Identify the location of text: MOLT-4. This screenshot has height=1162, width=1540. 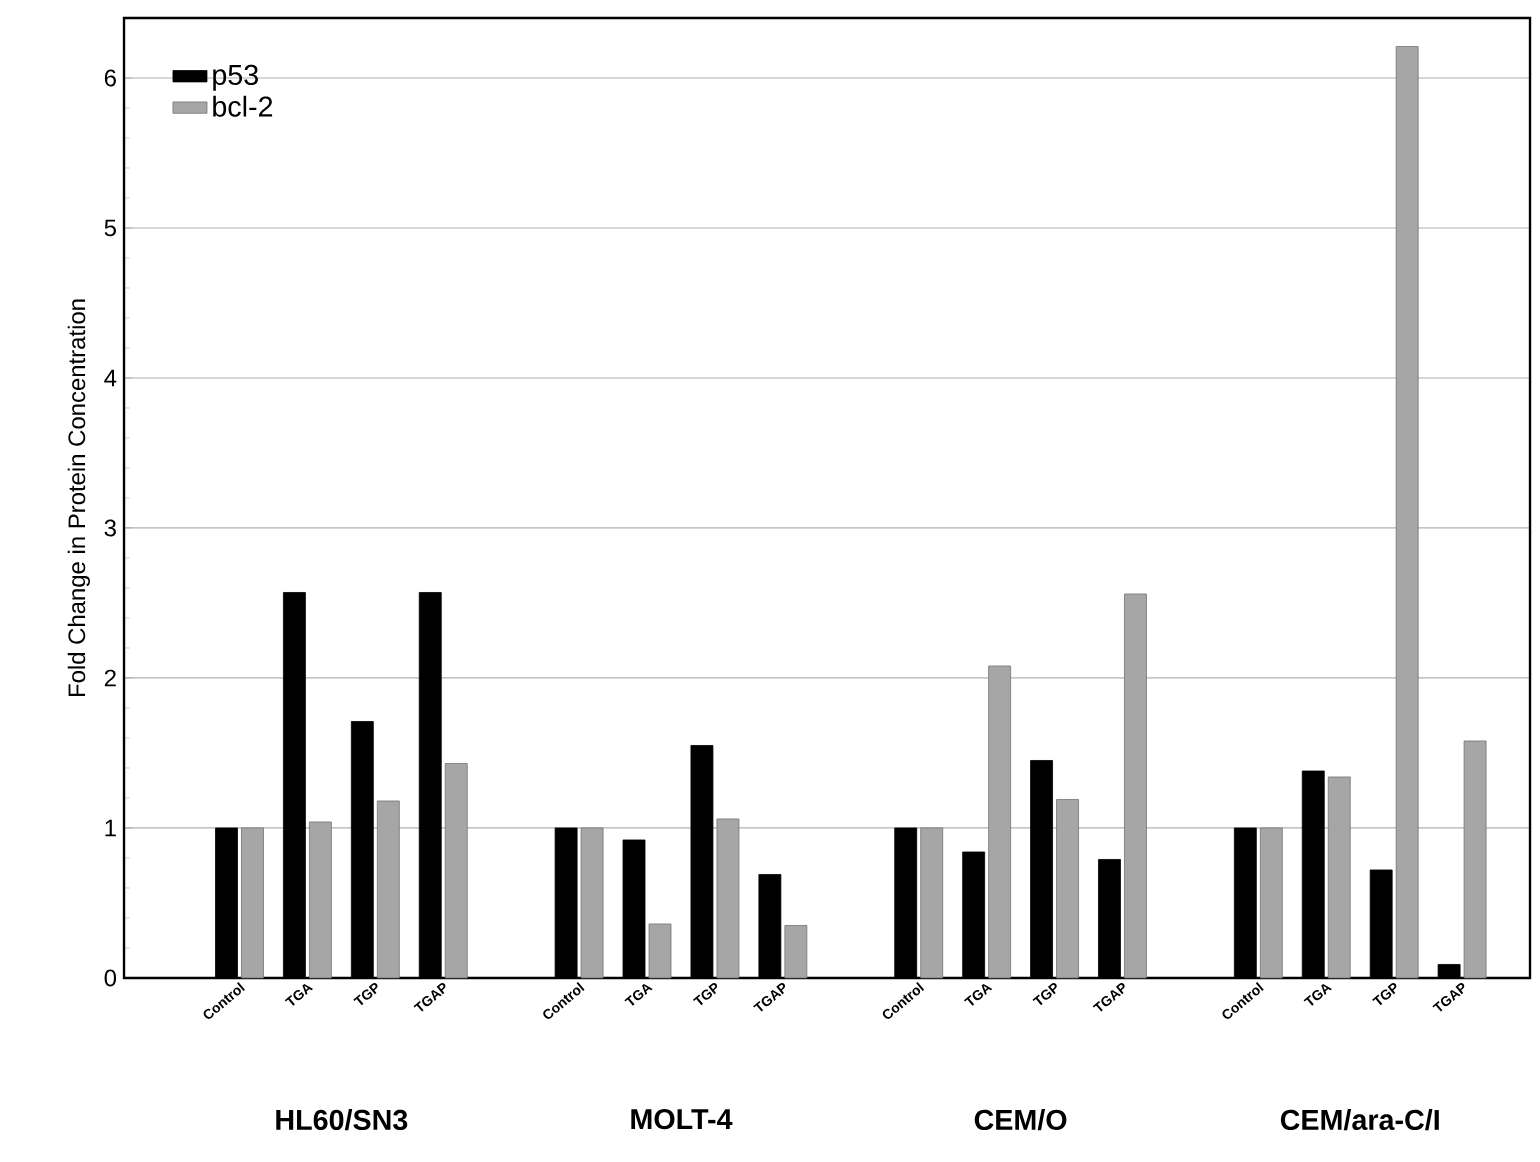
(682, 1119).